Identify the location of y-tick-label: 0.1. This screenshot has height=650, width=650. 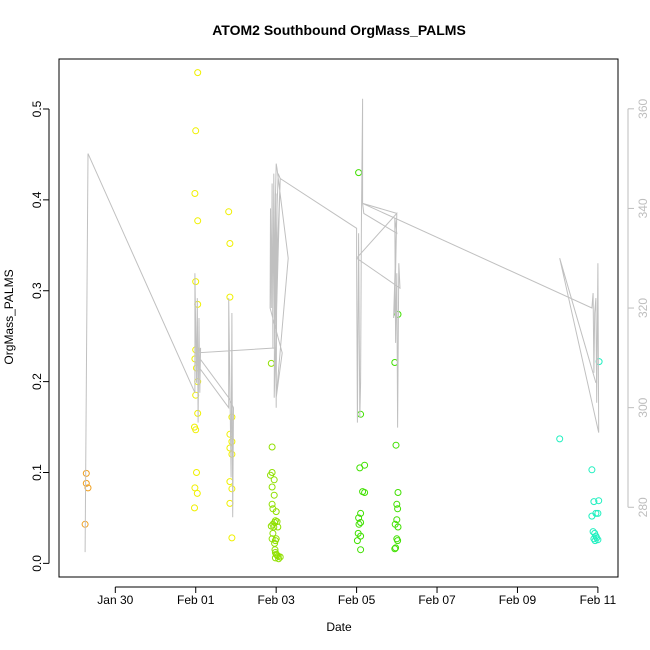
(37, 472).